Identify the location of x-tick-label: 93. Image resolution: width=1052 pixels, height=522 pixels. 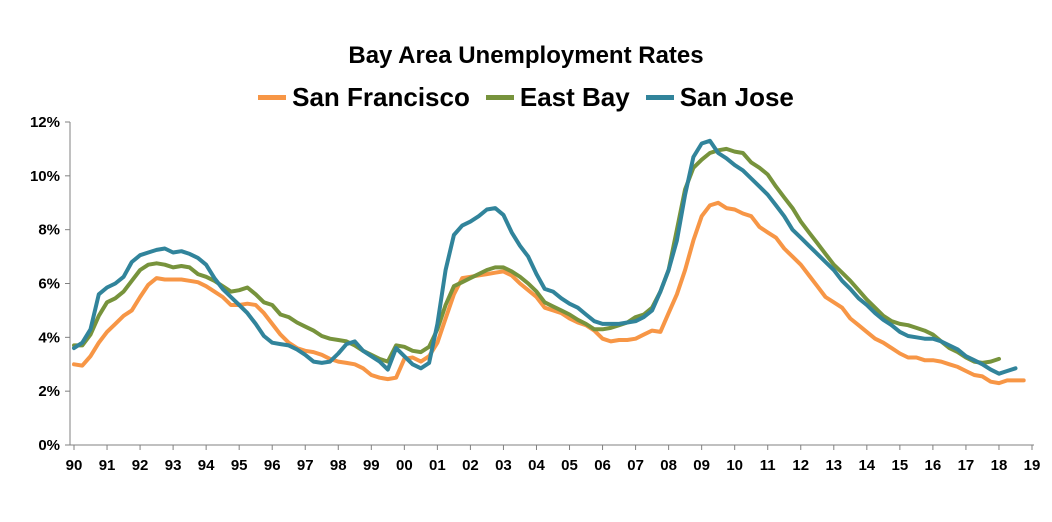
(173, 465).